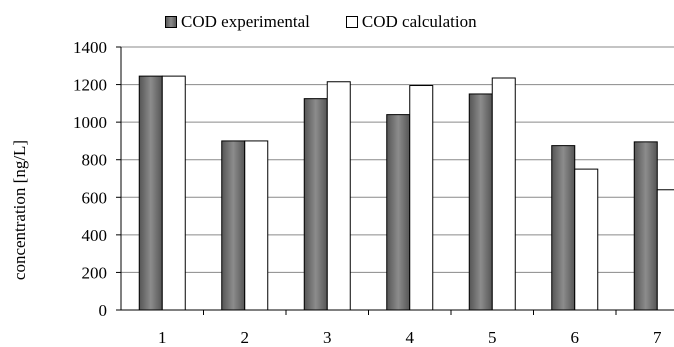 This screenshot has width=674, height=347. Describe the element at coordinates (245, 21) in the screenshot. I see `legend-label-experimental: COD experimental` at that location.